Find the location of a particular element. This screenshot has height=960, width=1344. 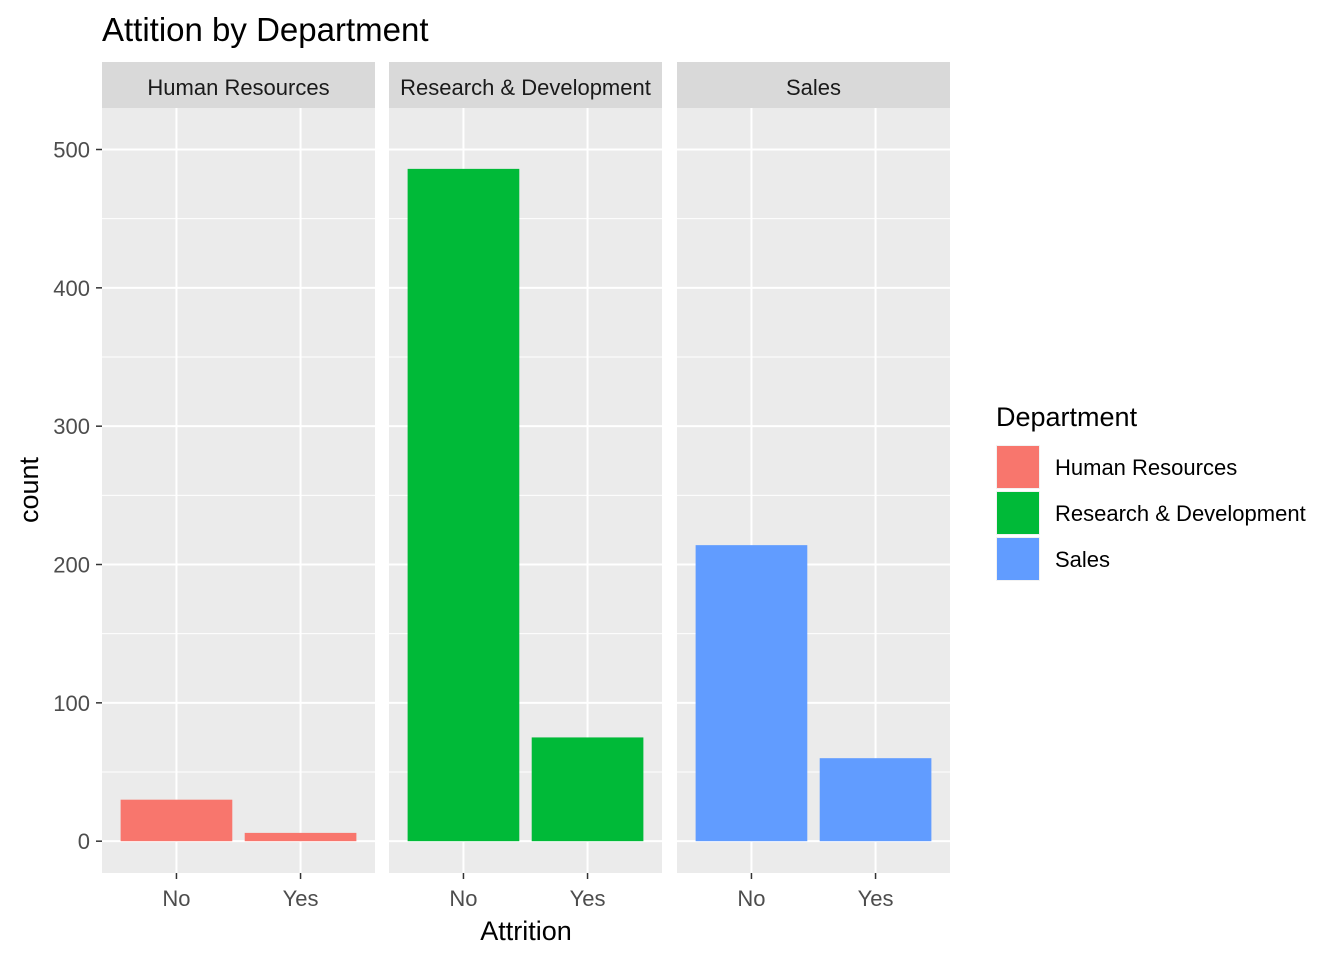

y-tick-label: 0 is located at coordinates (84, 841).